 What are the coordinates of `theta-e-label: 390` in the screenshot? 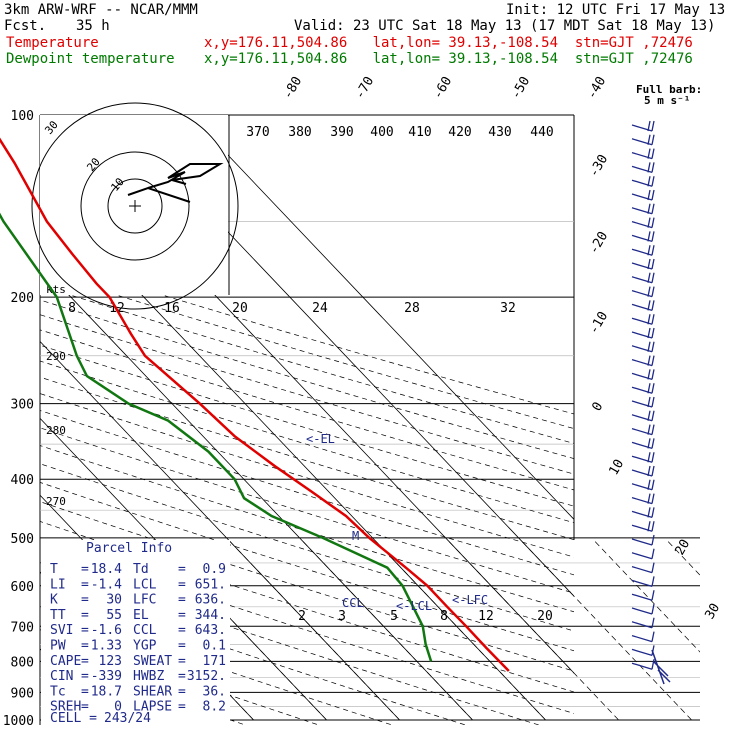 It's located at (341, 132).